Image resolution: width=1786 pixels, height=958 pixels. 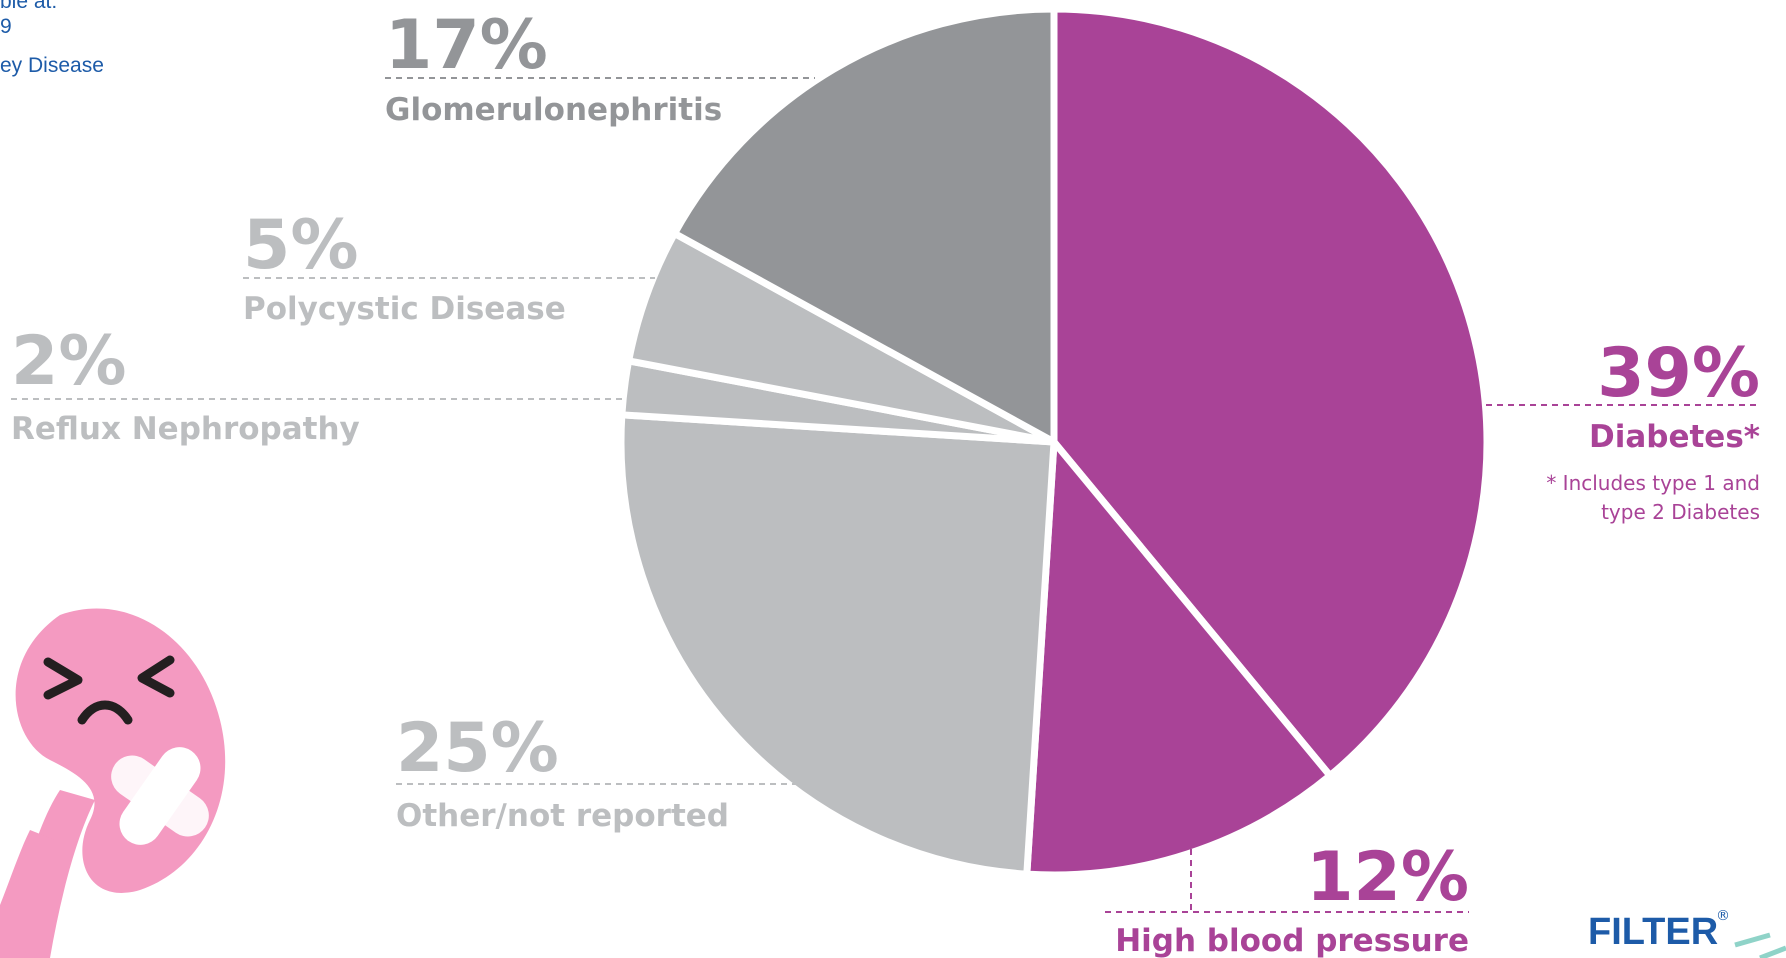 I want to click on source-fragment: ey Disease, so click(x=52, y=65).